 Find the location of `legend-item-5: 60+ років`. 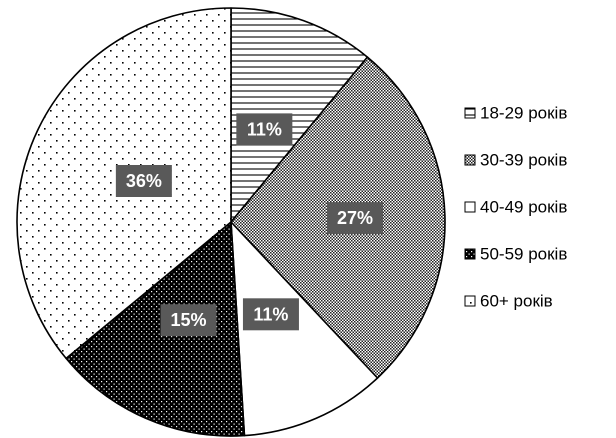

legend-item-5: 60+ років is located at coordinates (508, 301).